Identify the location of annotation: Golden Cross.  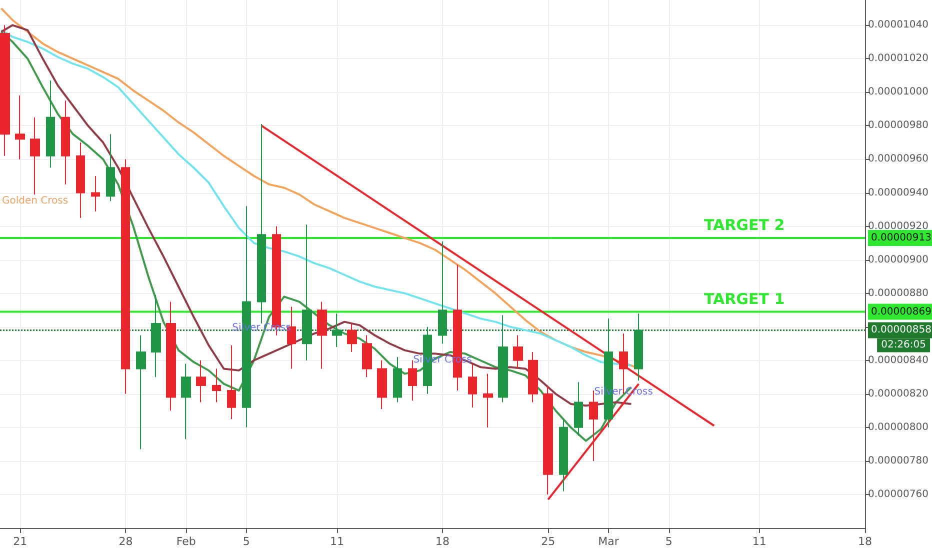
(35, 201).